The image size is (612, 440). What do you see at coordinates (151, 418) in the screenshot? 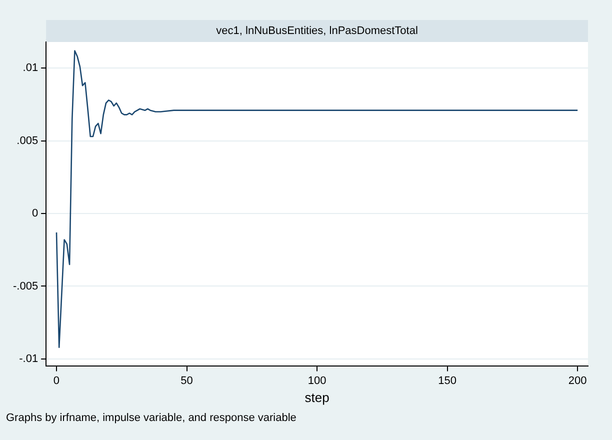
I see `text: Graphs by irfname, impulse variable, and response variable` at bounding box center [151, 418].